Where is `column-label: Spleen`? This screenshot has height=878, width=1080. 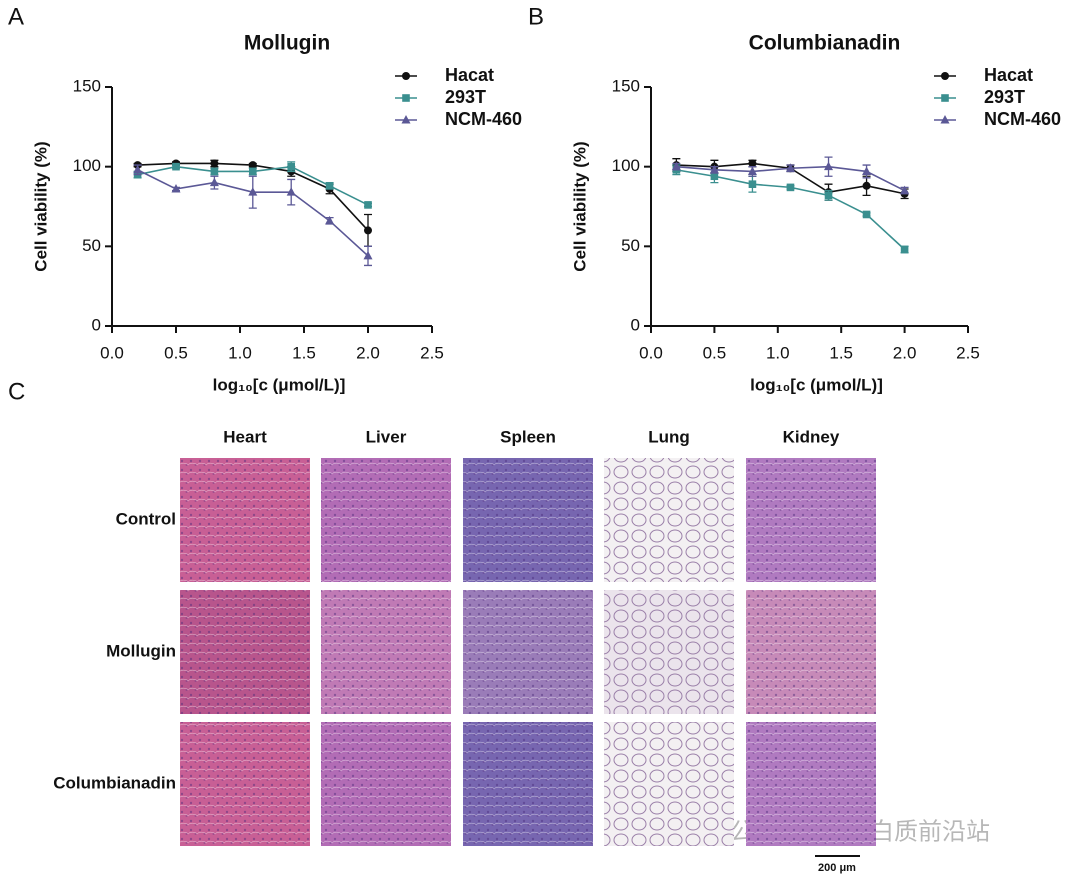
column-label: Spleen is located at coordinates (528, 436).